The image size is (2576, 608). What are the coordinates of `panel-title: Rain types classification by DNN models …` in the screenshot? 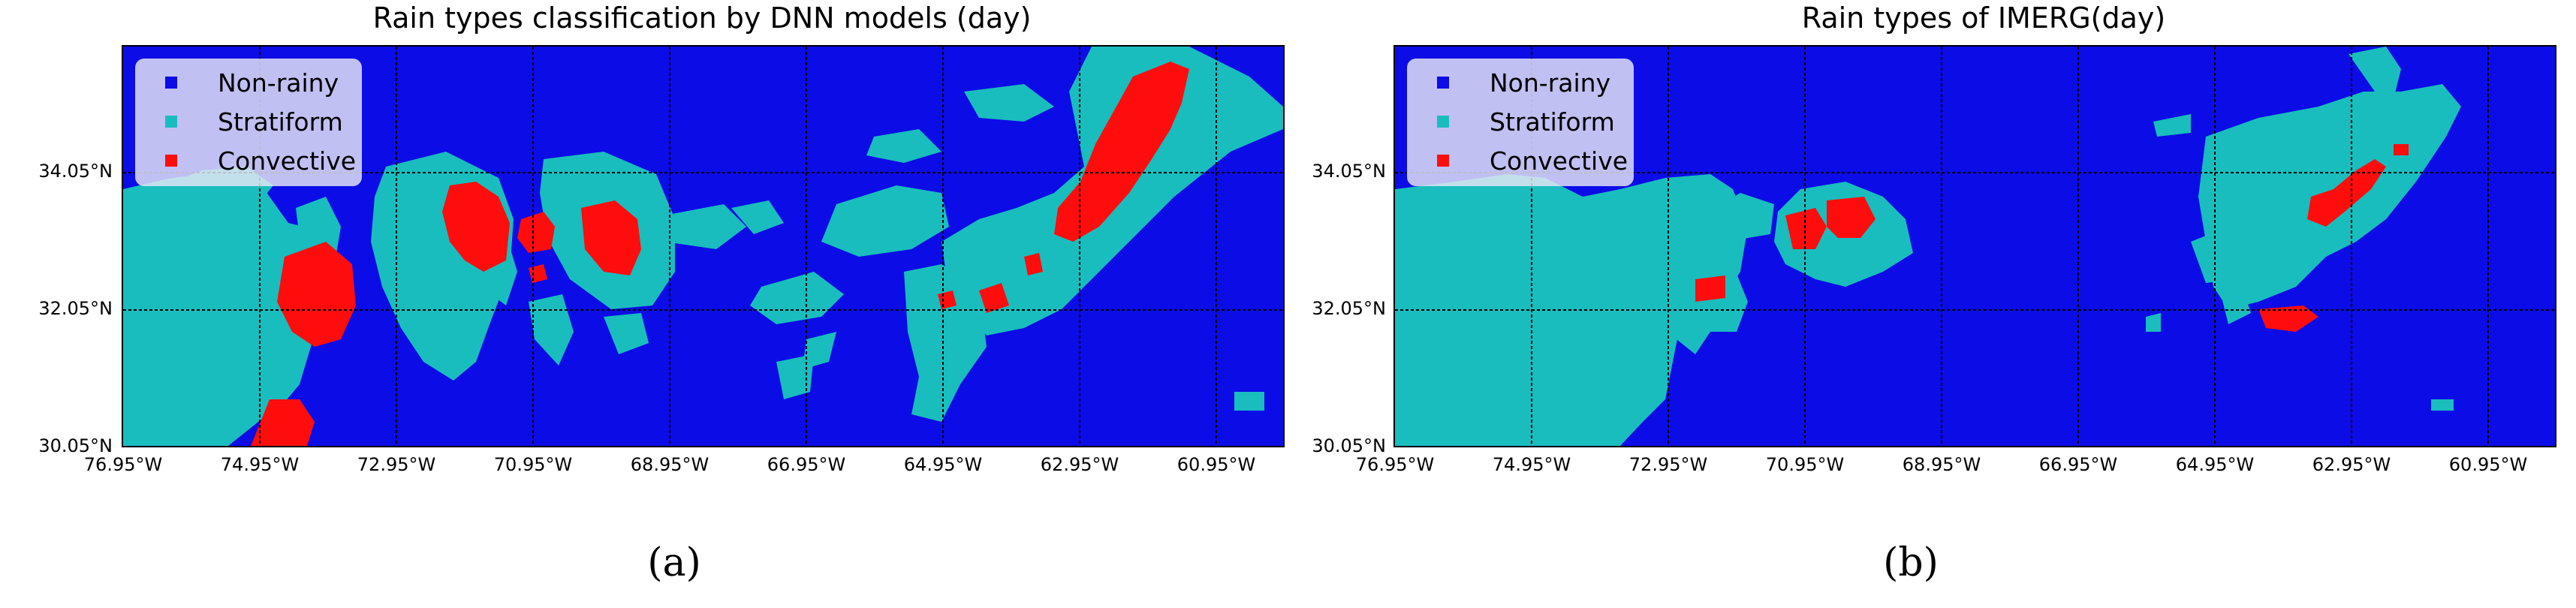 It's located at (702, 18).